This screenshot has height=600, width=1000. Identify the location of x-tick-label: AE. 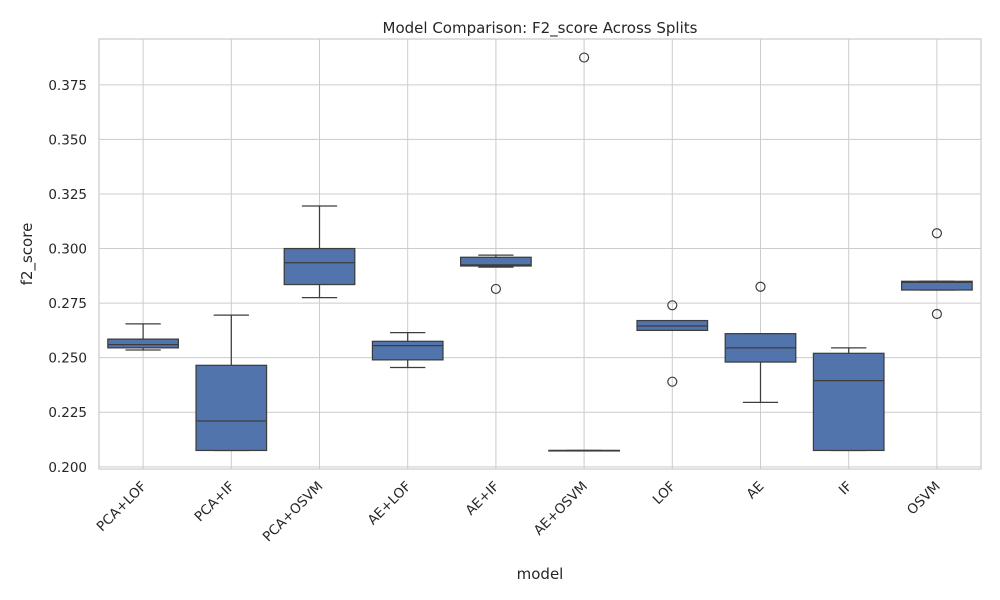
(755, 491).